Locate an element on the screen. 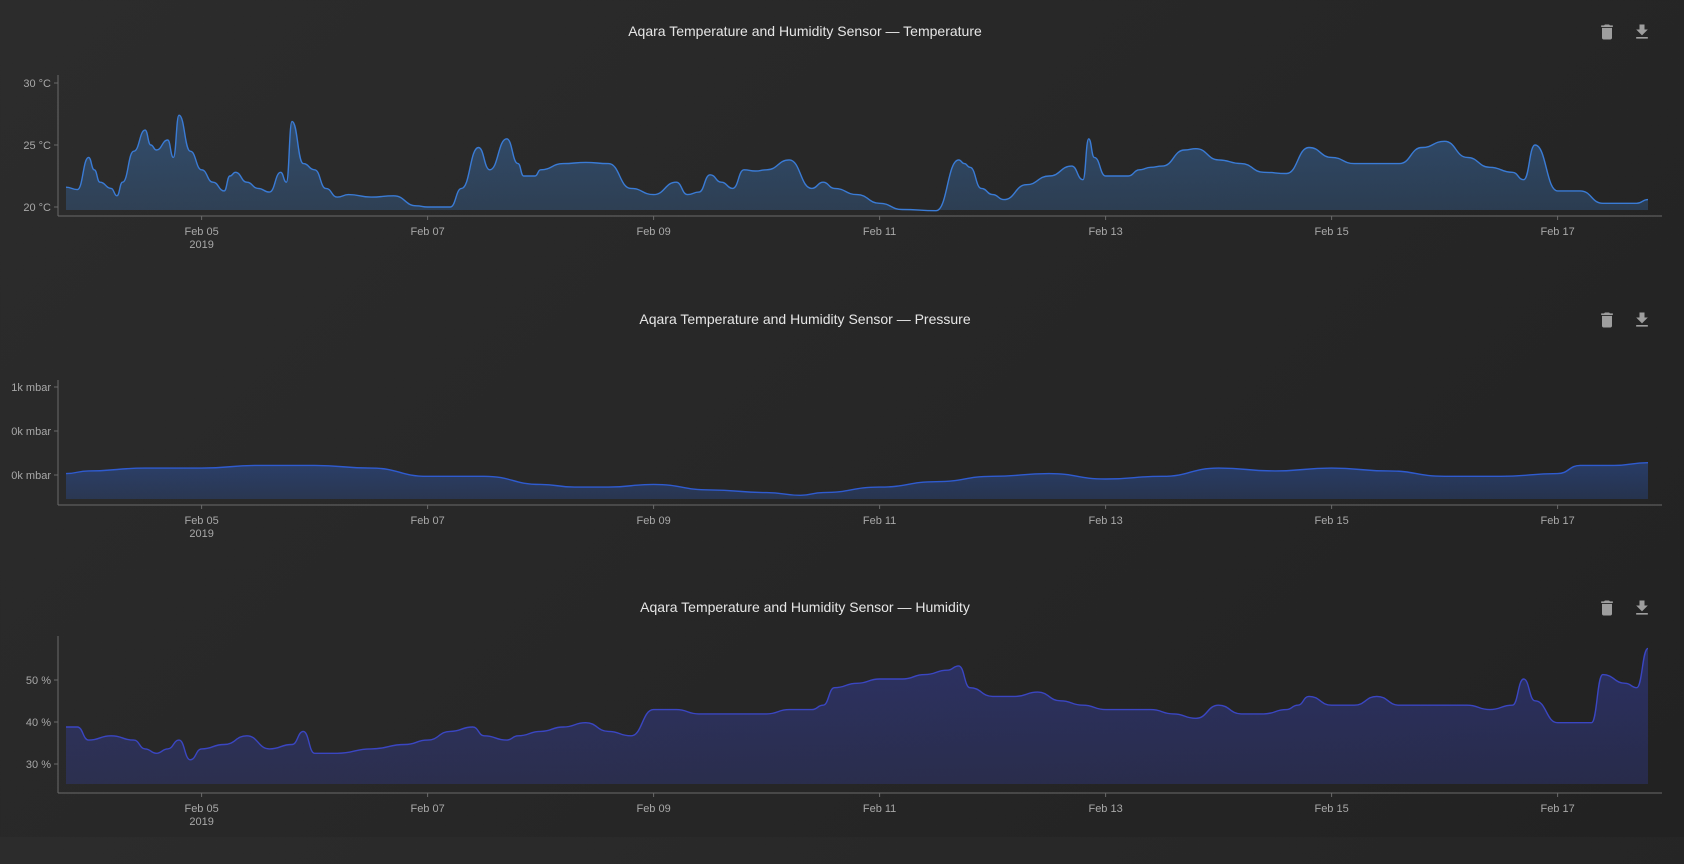  y-tick-label: 30 °C is located at coordinates (37, 84).